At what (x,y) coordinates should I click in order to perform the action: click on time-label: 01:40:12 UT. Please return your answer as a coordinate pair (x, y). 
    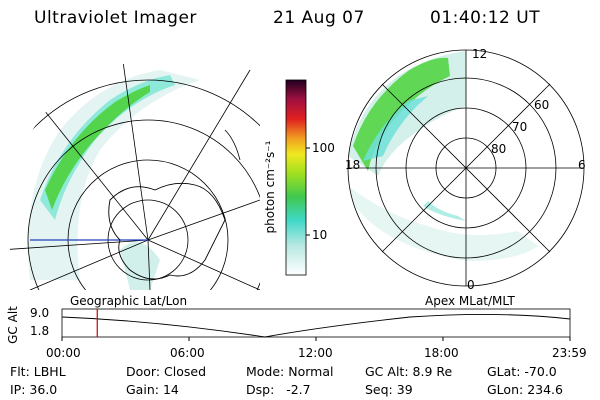
    Looking at the image, I should click on (485, 18).